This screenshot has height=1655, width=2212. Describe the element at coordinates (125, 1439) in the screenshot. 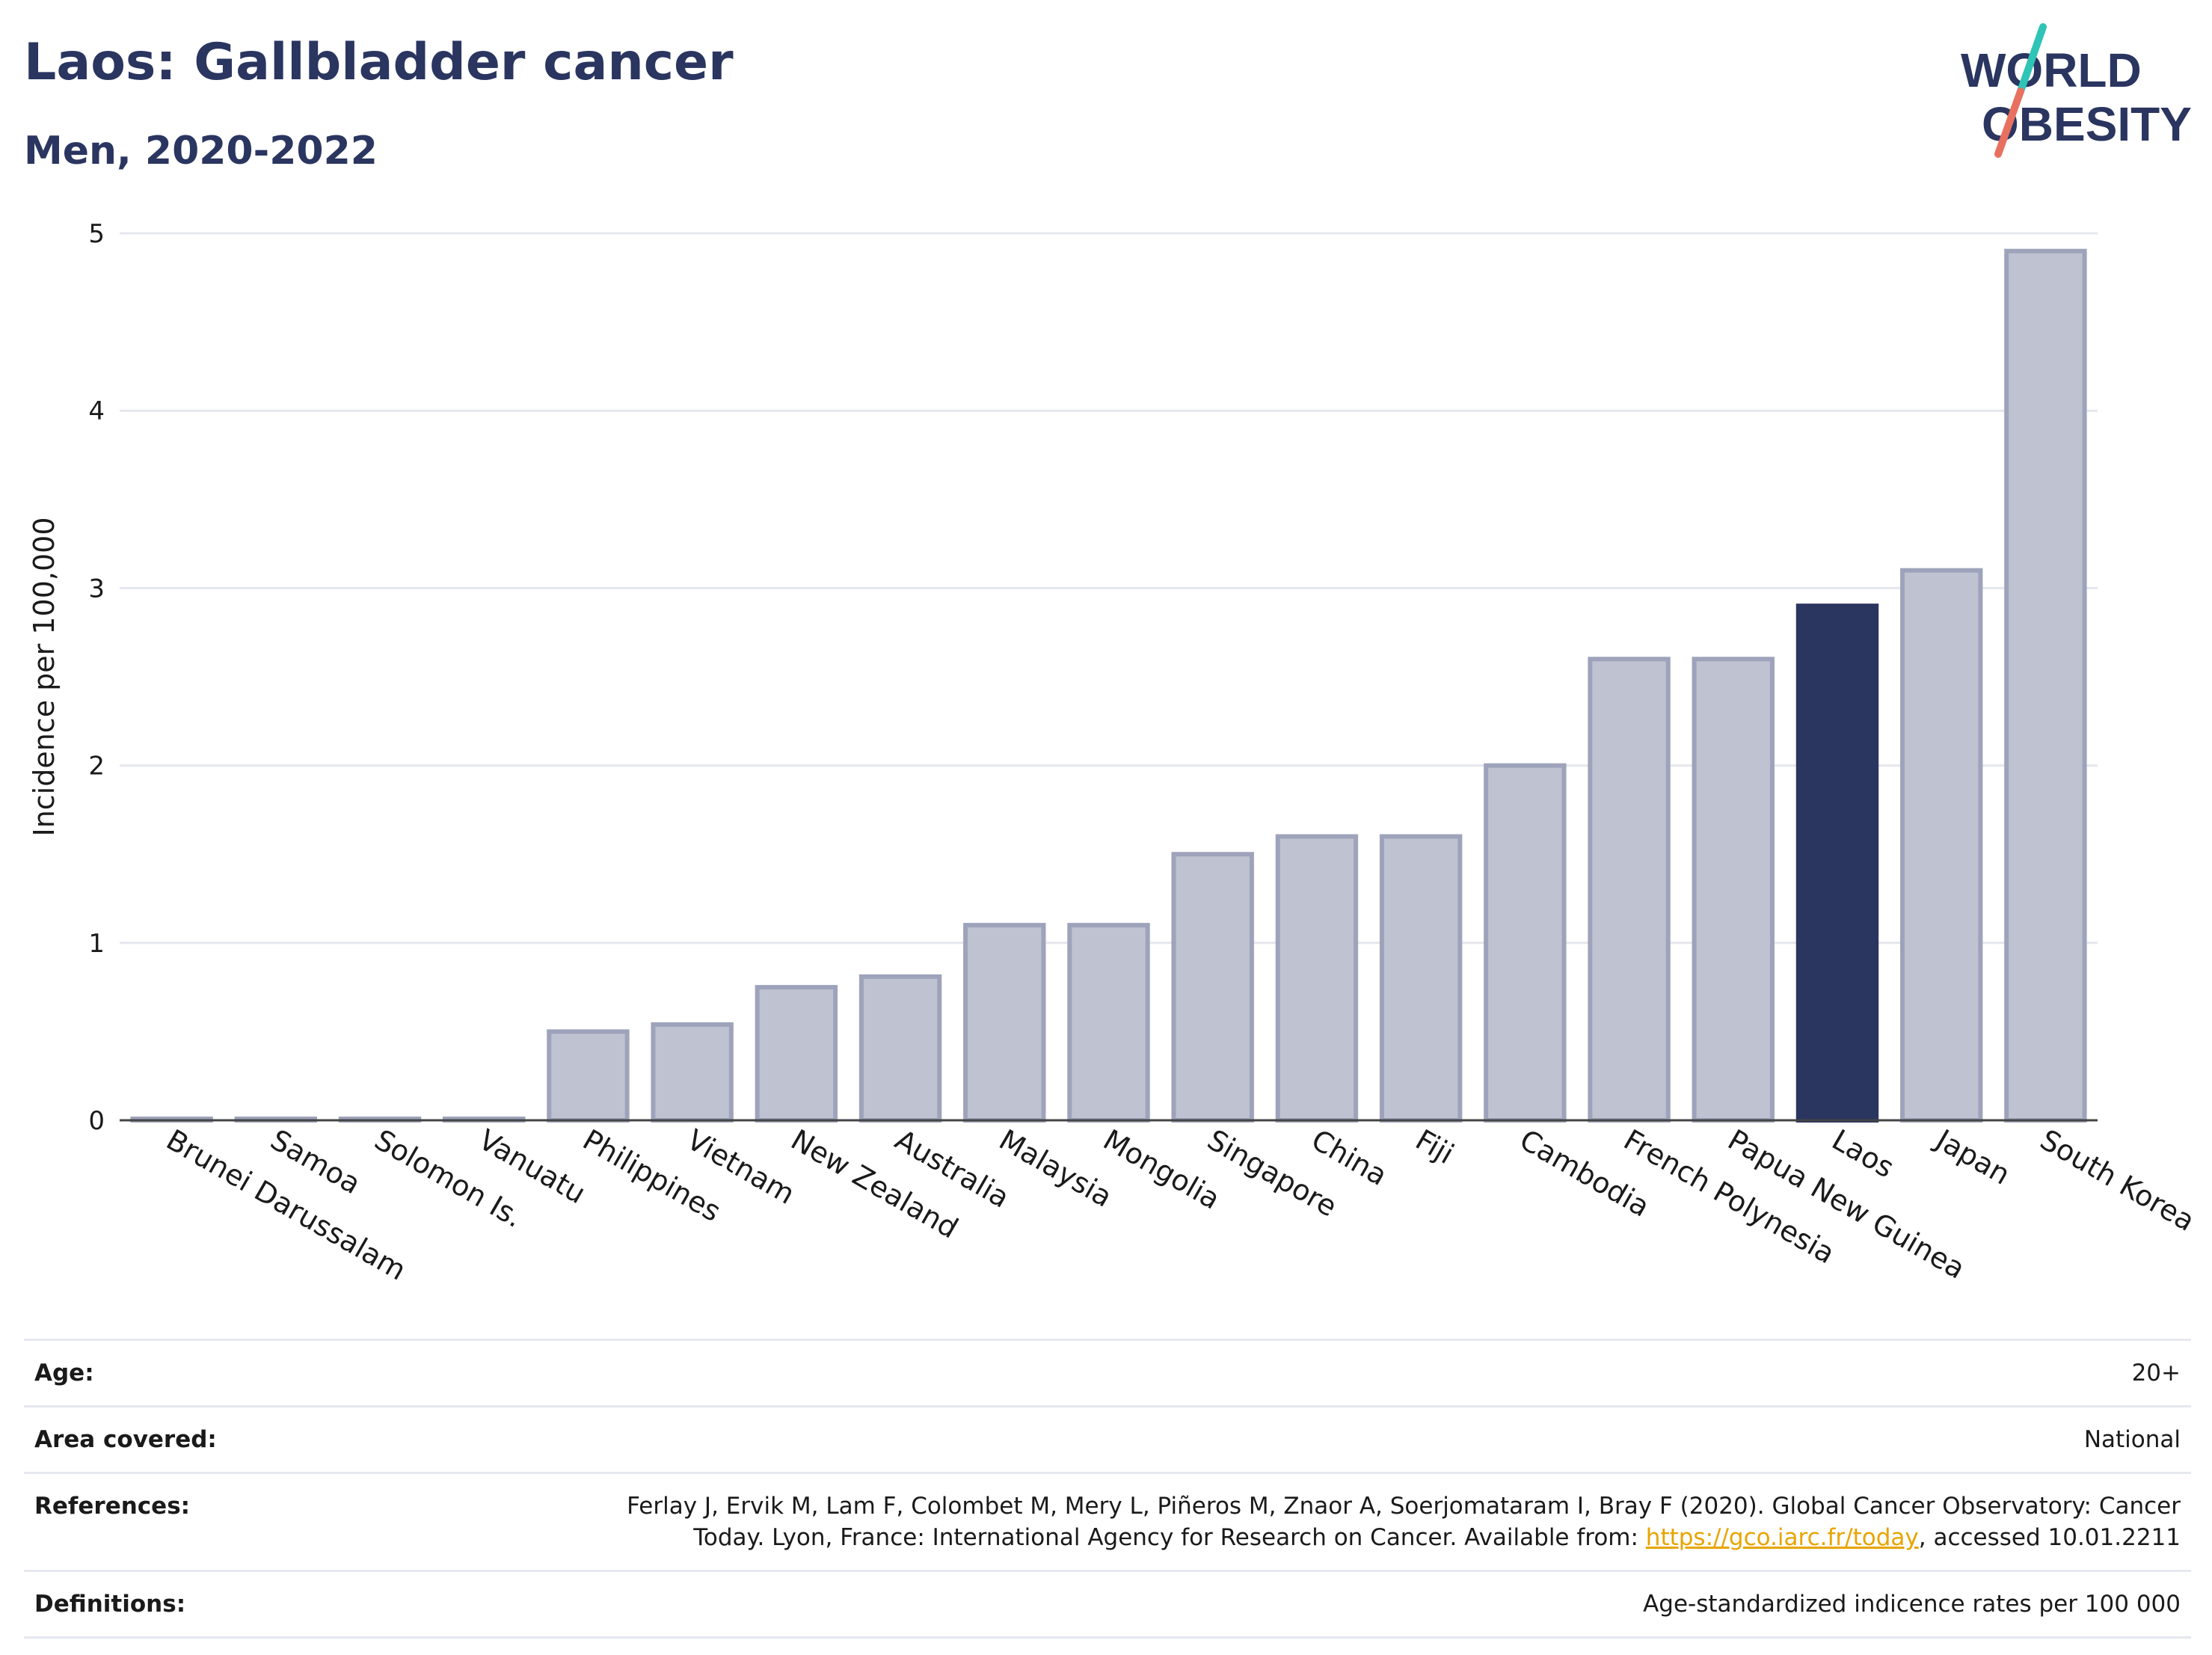

I see `area-label: Area covered:` at that location.